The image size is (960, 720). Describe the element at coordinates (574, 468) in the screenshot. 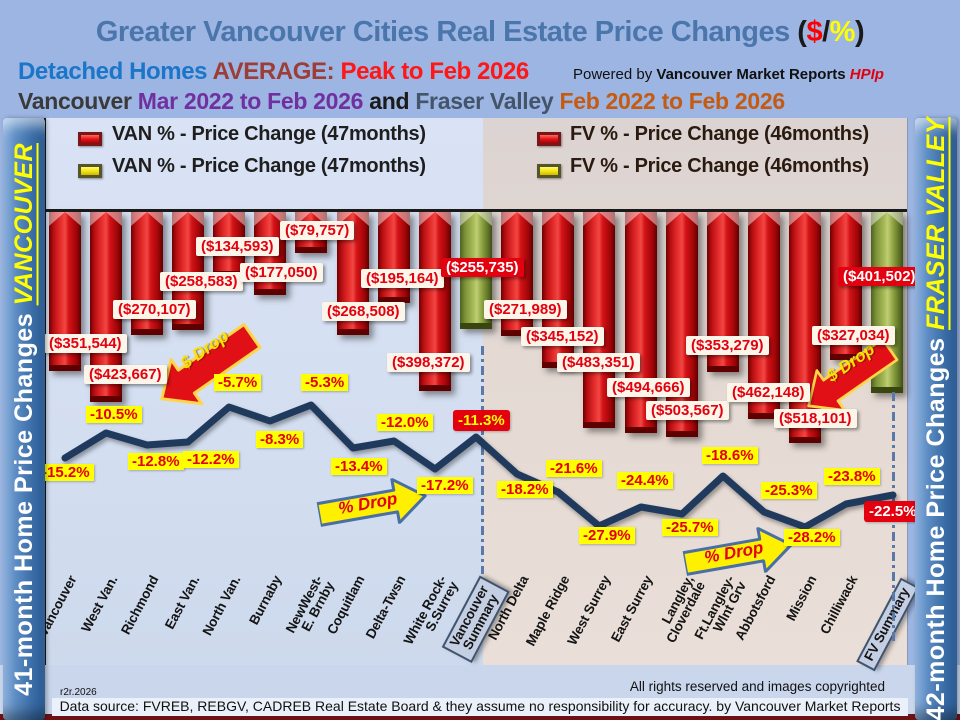

I see `pct-label: -21.6%` at that location.